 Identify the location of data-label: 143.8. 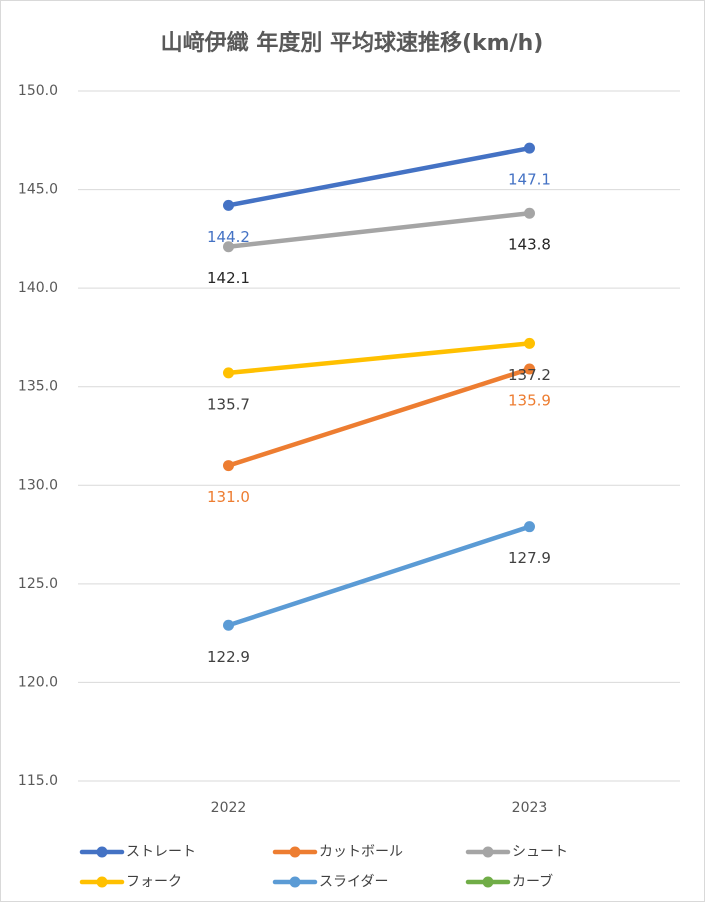
(529, 245).